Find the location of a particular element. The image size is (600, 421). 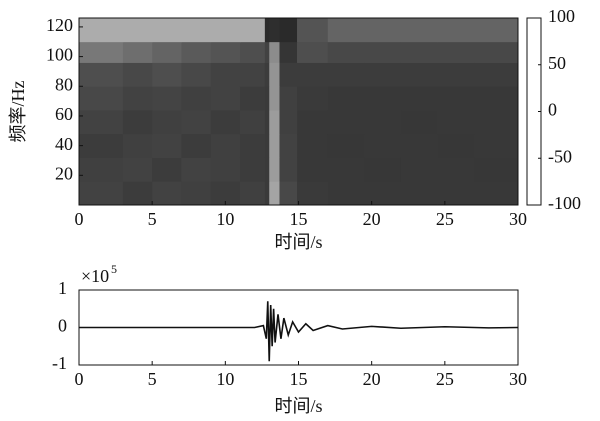

y-tick-label: 1 is located at coordinates (62, 288).